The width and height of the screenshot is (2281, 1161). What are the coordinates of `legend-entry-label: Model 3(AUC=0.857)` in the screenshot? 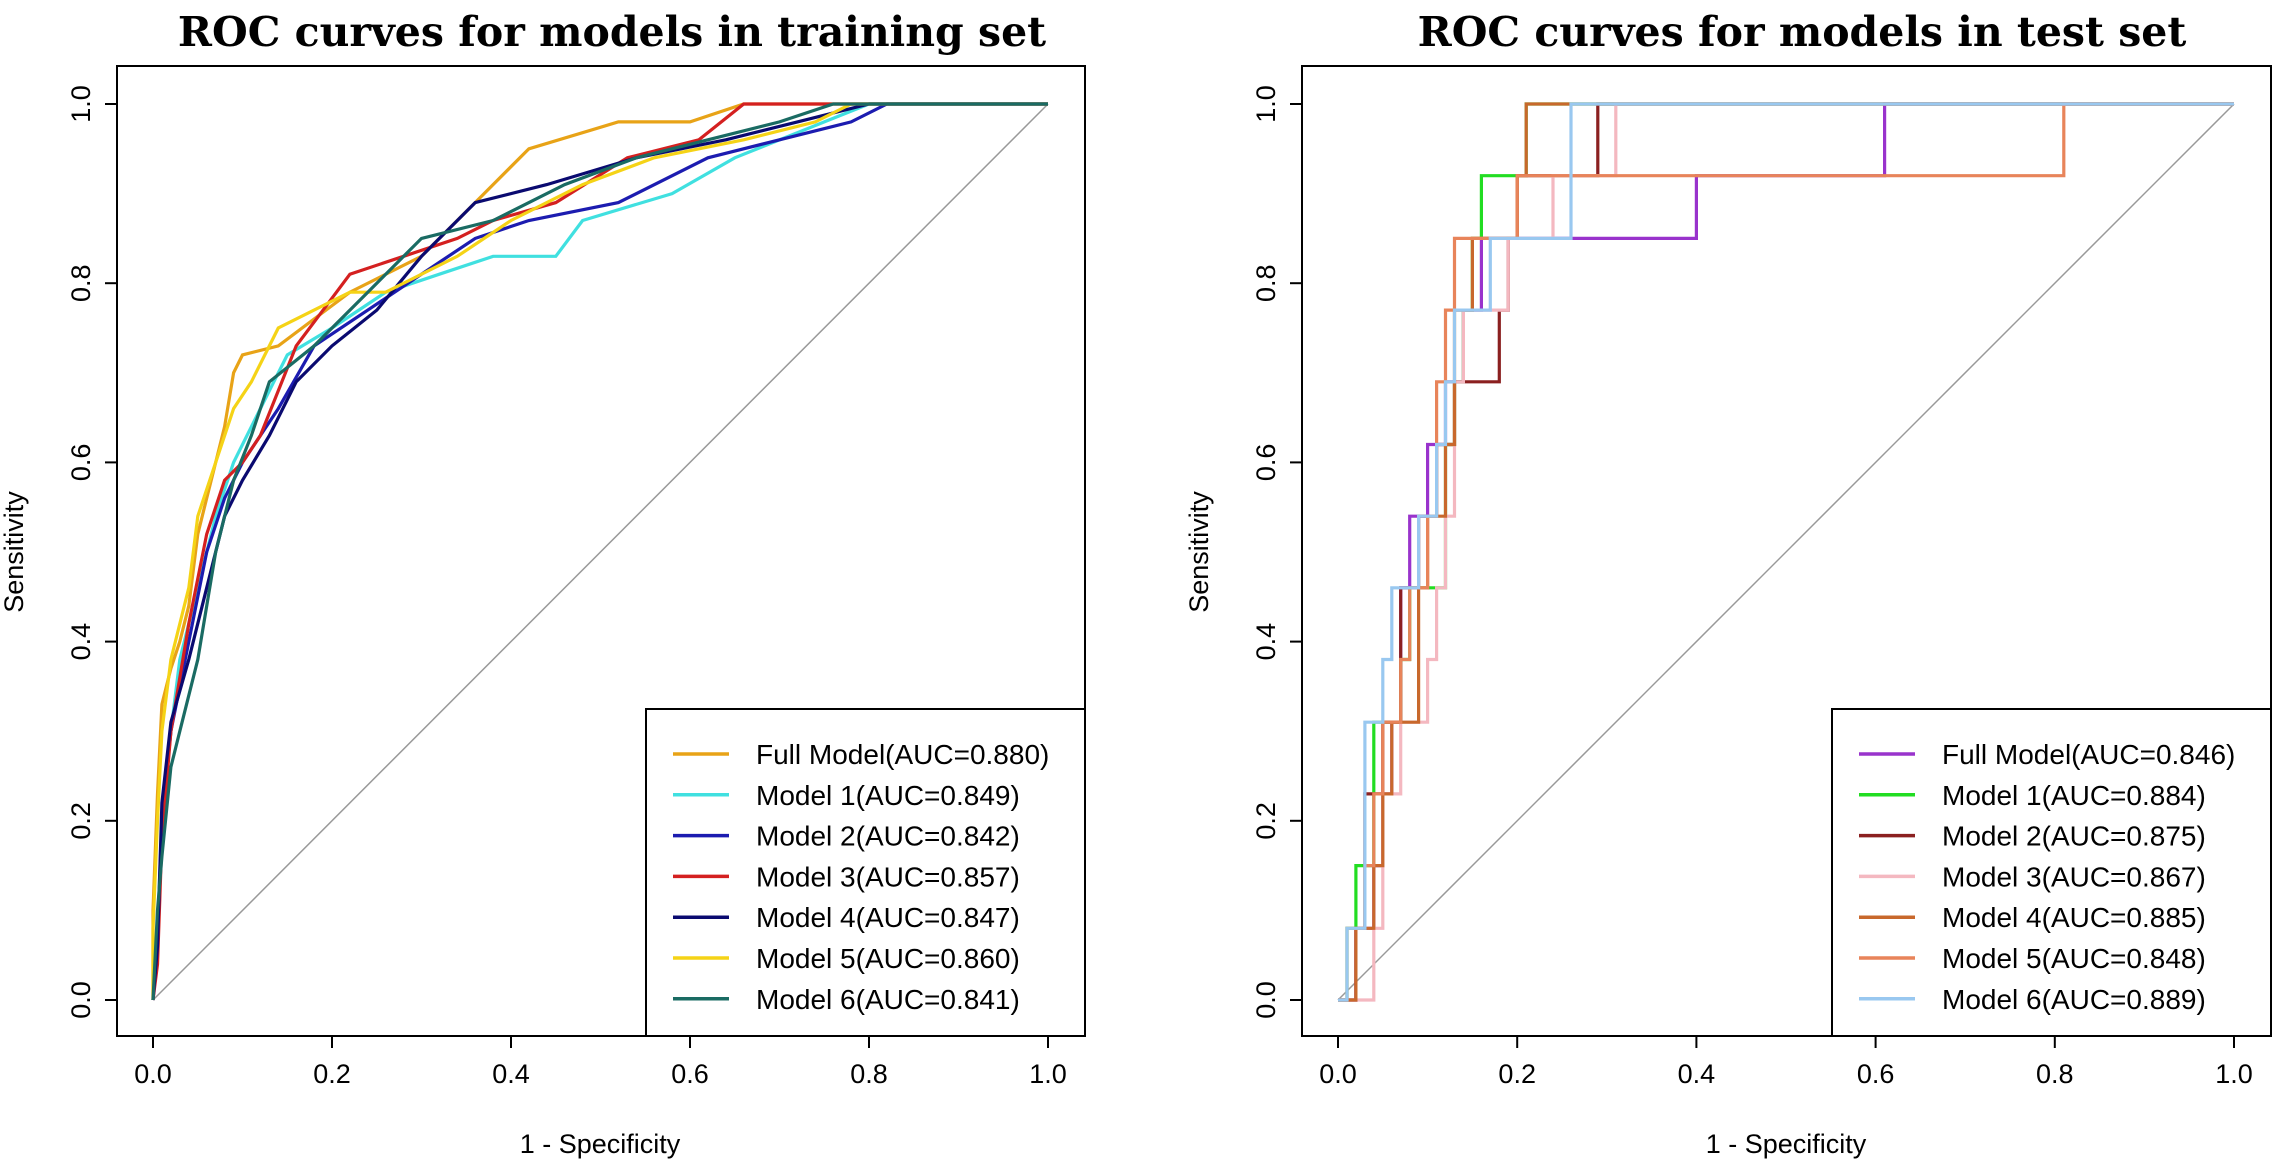 It's located at (888, 876).